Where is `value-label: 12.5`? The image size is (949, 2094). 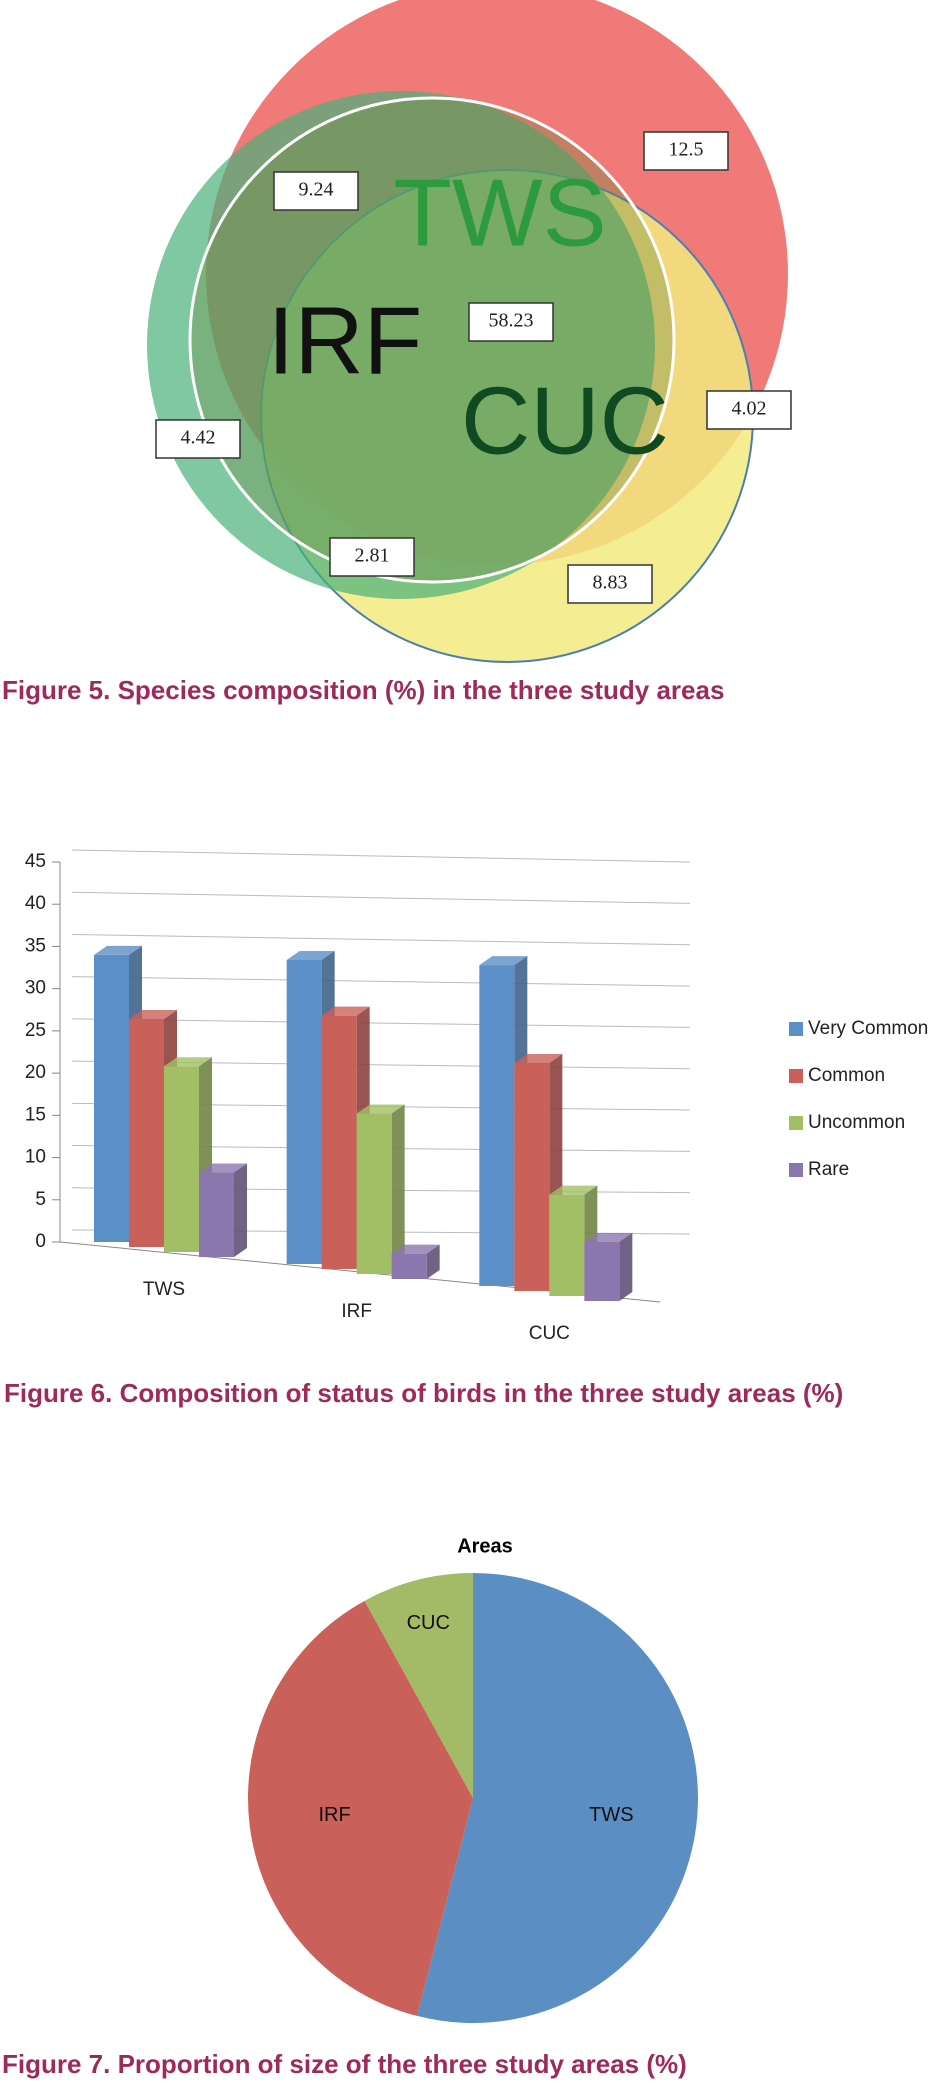
value-label: 12.5 is located at coordinates (686, 150).